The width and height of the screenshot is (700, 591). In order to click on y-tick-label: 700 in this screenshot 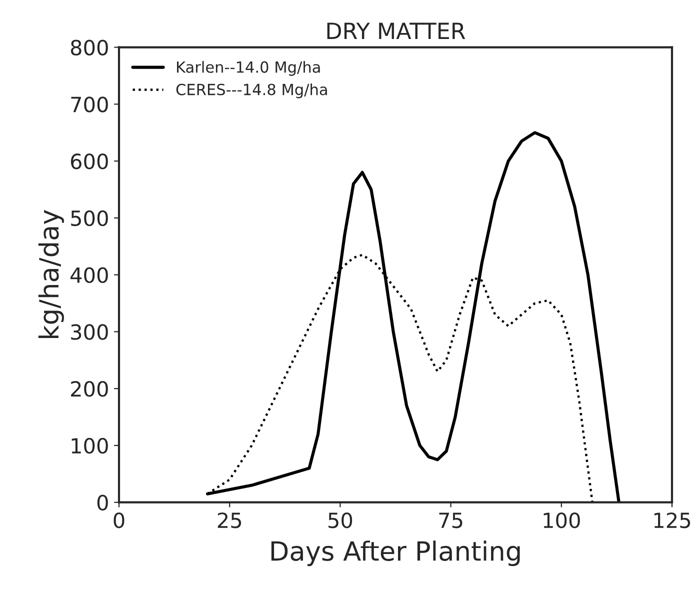, I will do `click(89, 104)`.